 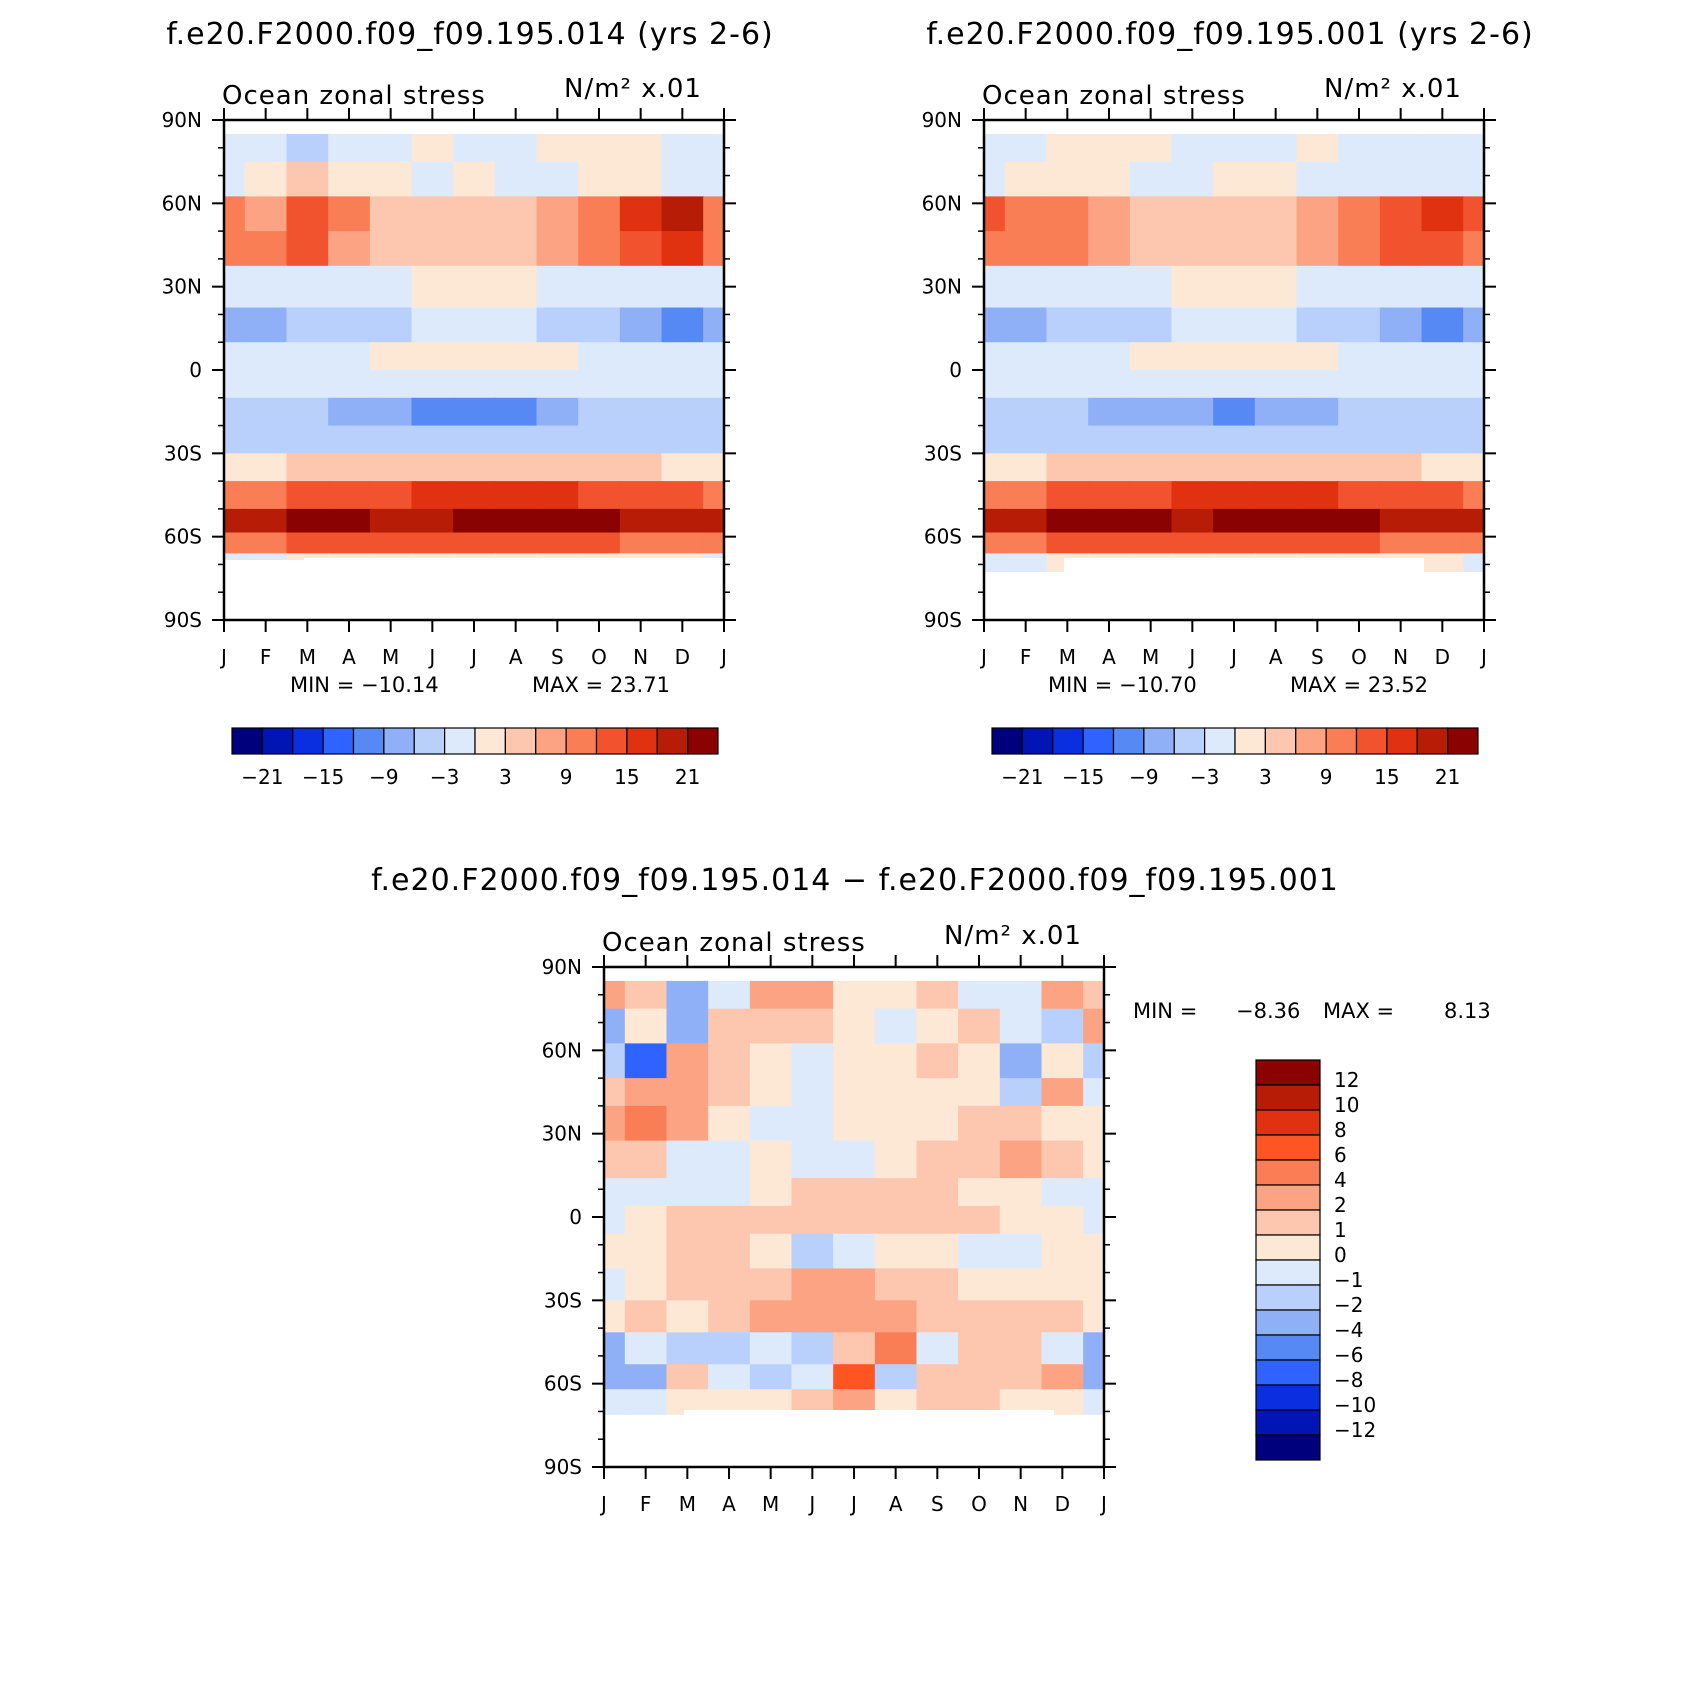 What do you see at coordinates (1067, 657) in the screenshot?
I see `x-tick-label: M` at bounding box center [1067, 657].